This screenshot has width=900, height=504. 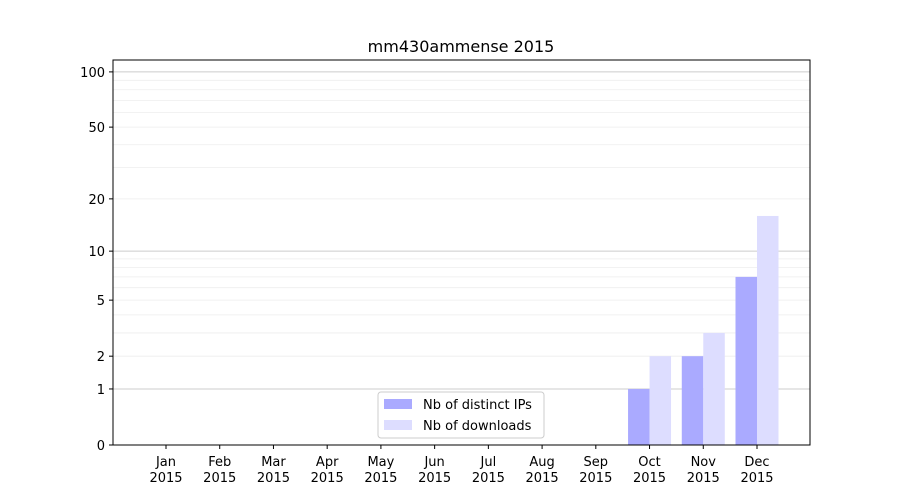 I want to click on y-tick-label: 2, so click(x=101, y=357).